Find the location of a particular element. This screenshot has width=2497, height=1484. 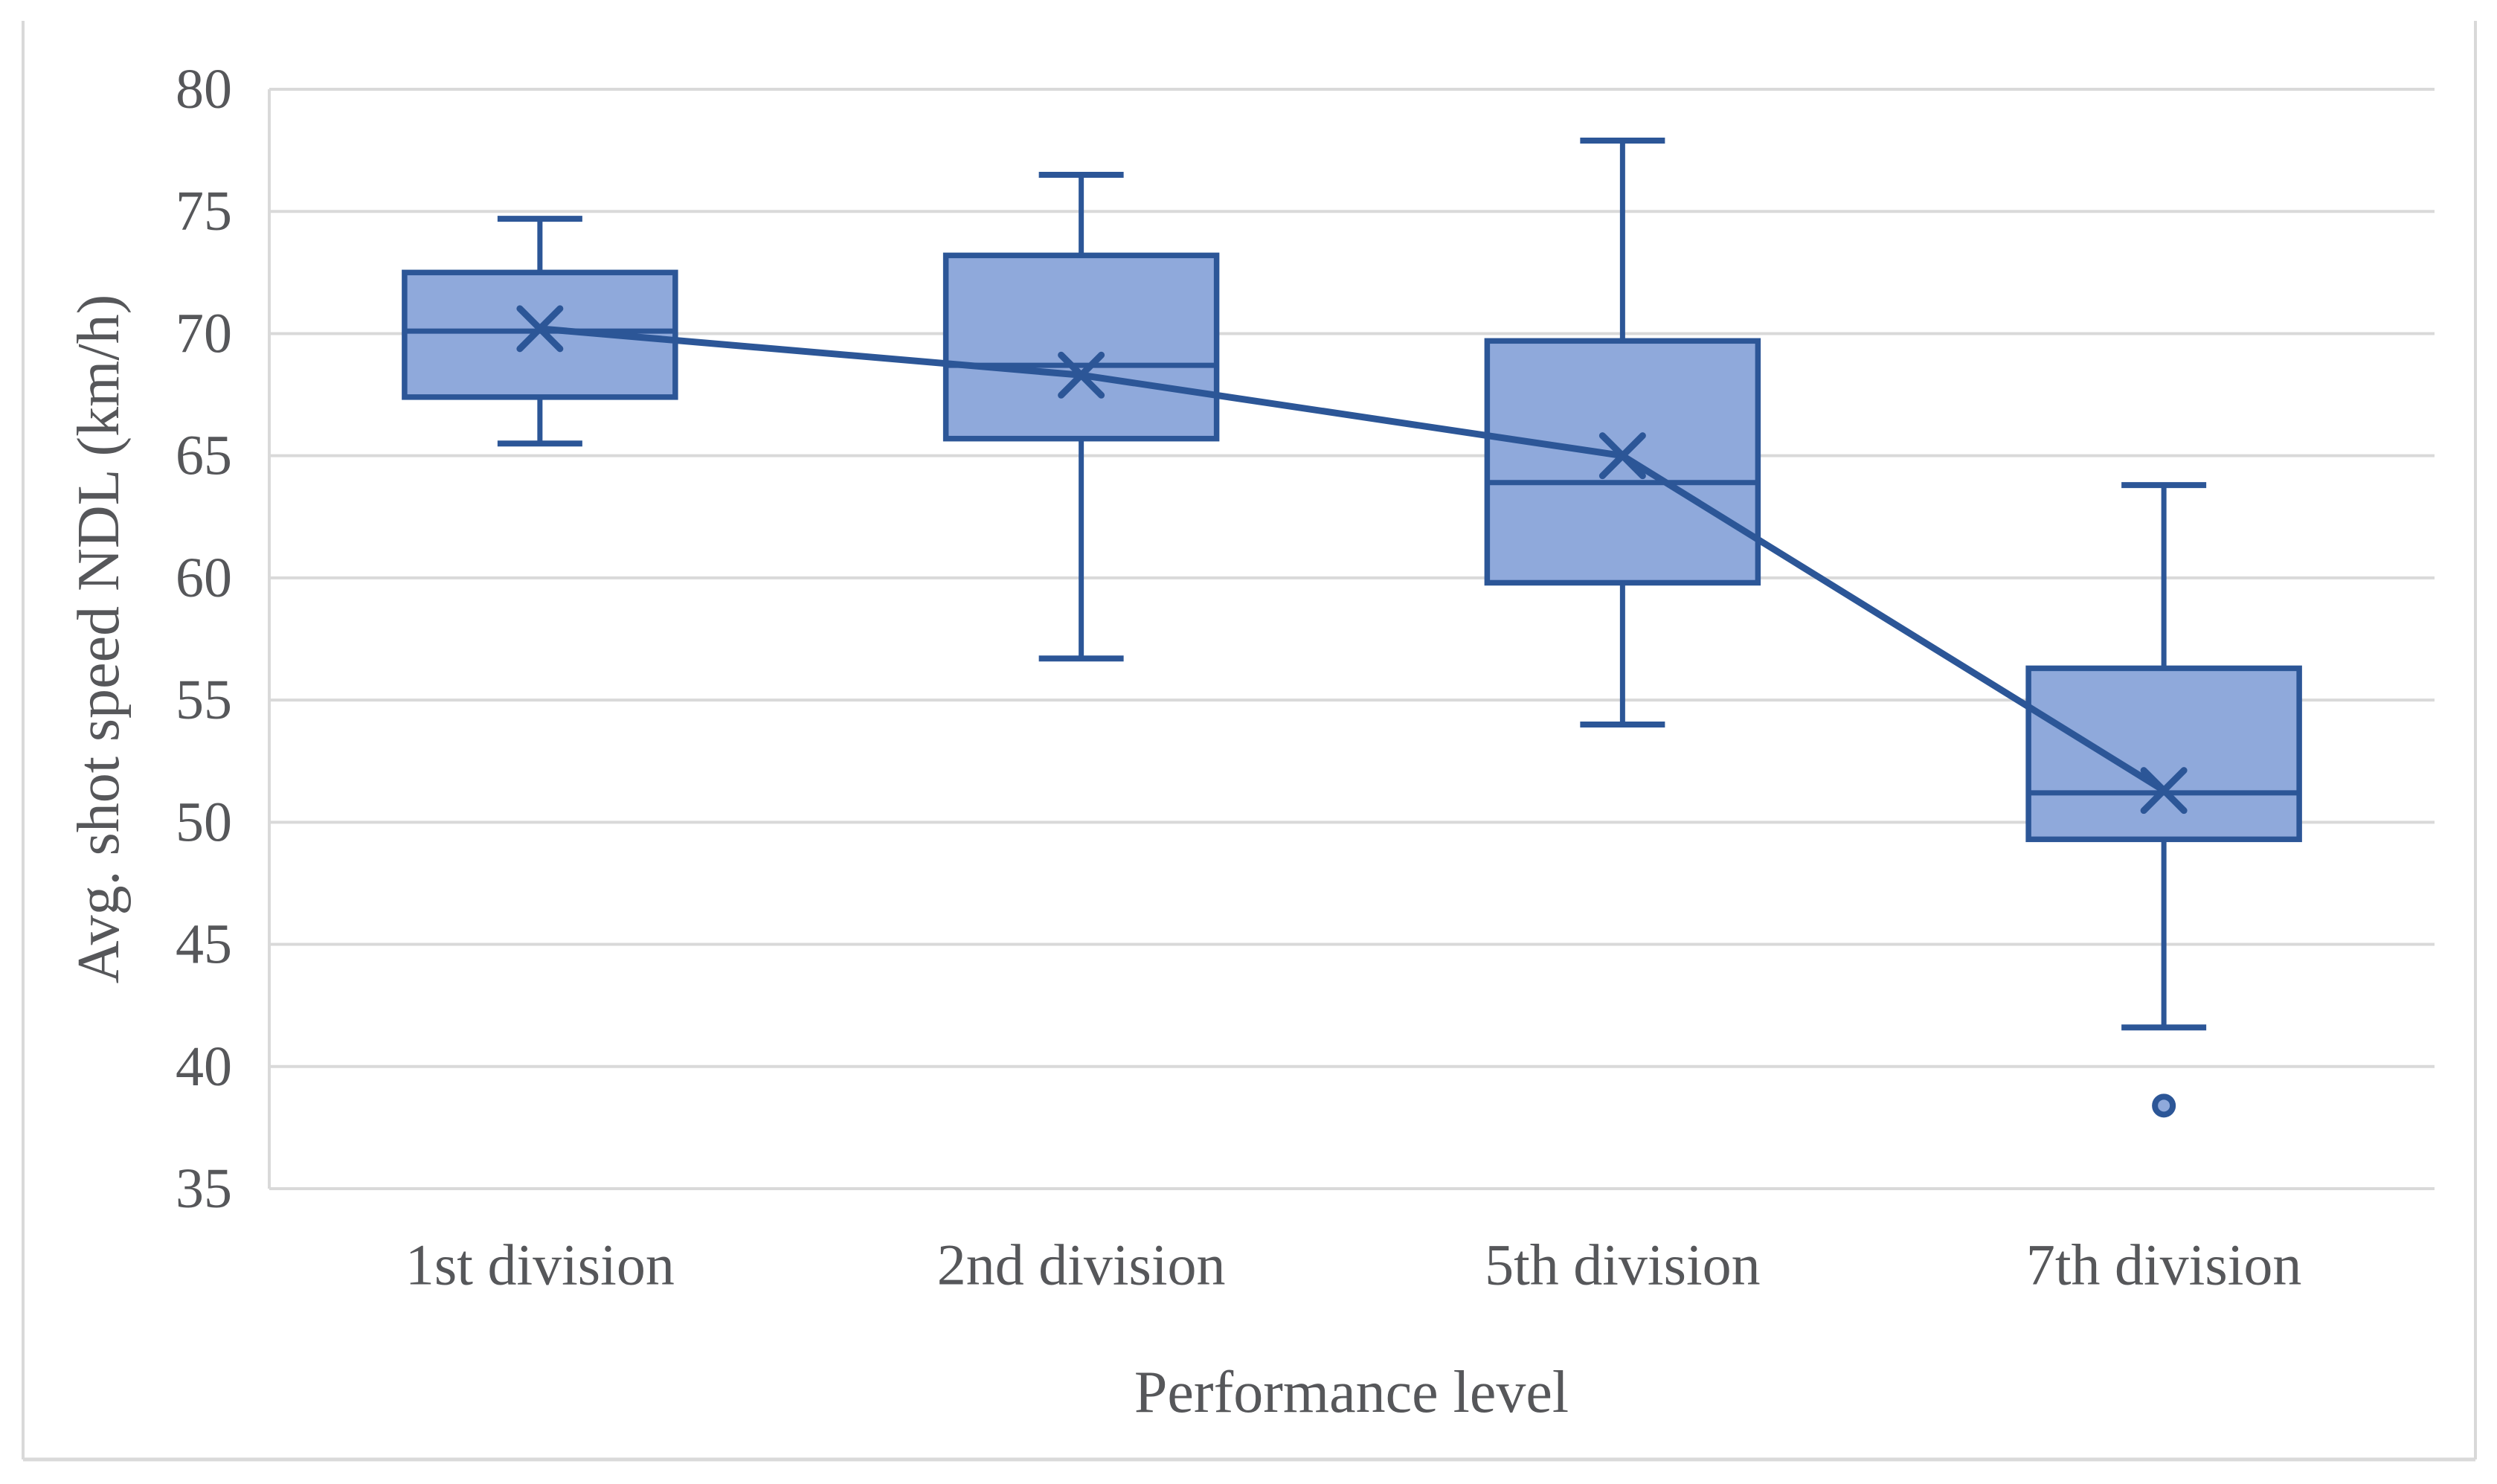

x-axis-title: Performance level is located at coordinates (1352, 1392).